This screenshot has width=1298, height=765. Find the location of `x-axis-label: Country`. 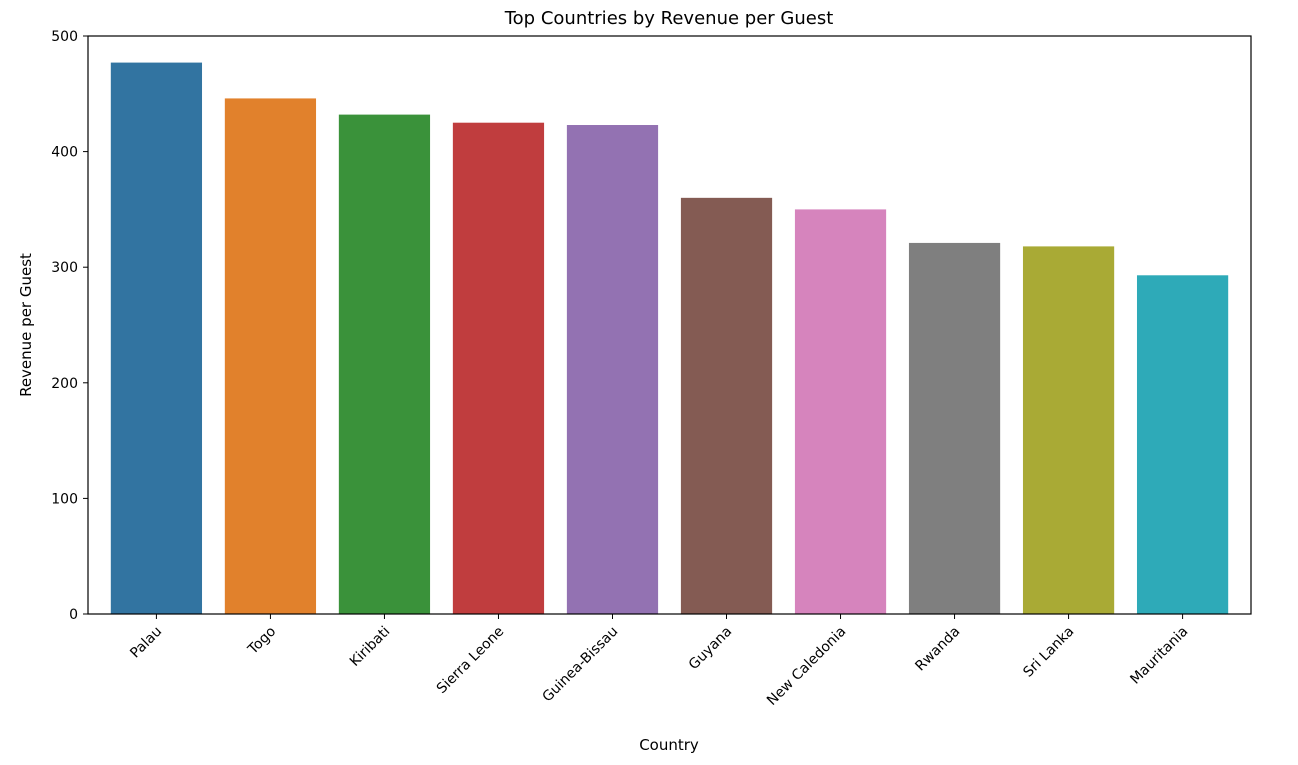

x-axis-label: Country is located at coordinates (669, 745).